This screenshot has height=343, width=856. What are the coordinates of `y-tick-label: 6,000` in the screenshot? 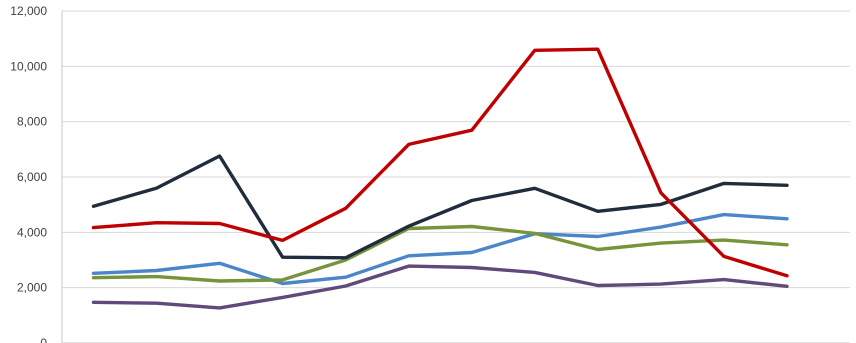 It's located at (32, 177).